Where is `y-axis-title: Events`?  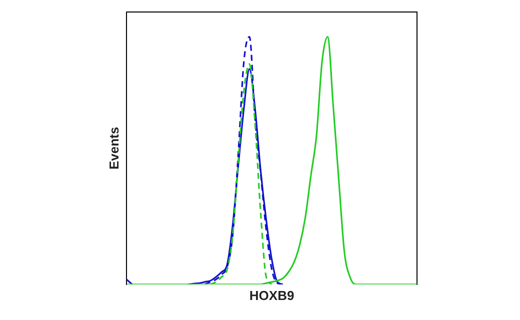
y-axis-title: Events is located at coordinates (114, 148).